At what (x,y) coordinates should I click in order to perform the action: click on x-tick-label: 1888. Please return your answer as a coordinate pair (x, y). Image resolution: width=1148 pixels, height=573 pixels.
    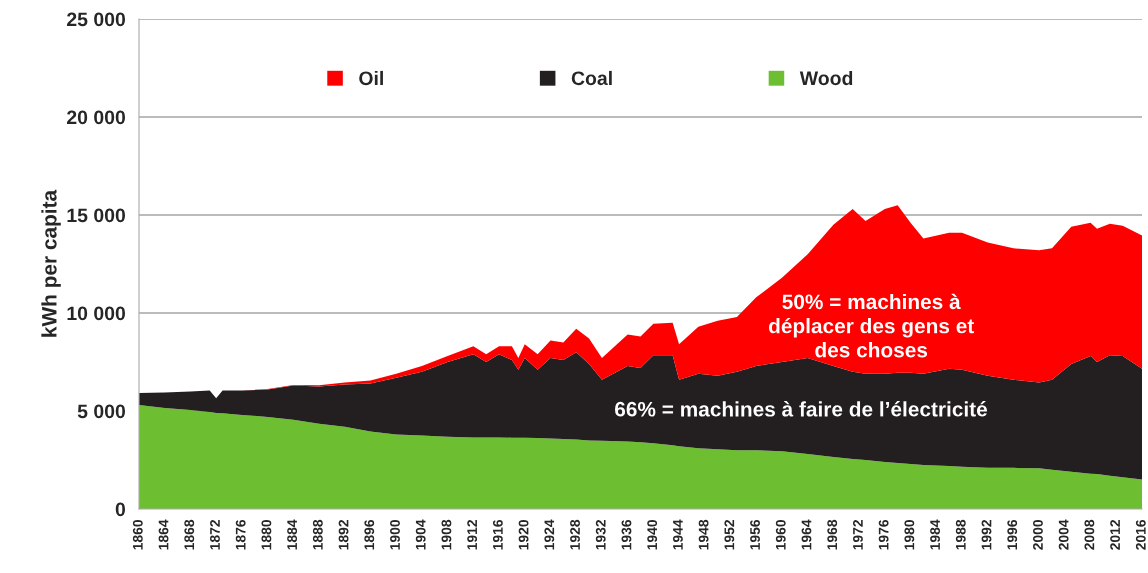
    Looking at the image, I should click on (317, 534).